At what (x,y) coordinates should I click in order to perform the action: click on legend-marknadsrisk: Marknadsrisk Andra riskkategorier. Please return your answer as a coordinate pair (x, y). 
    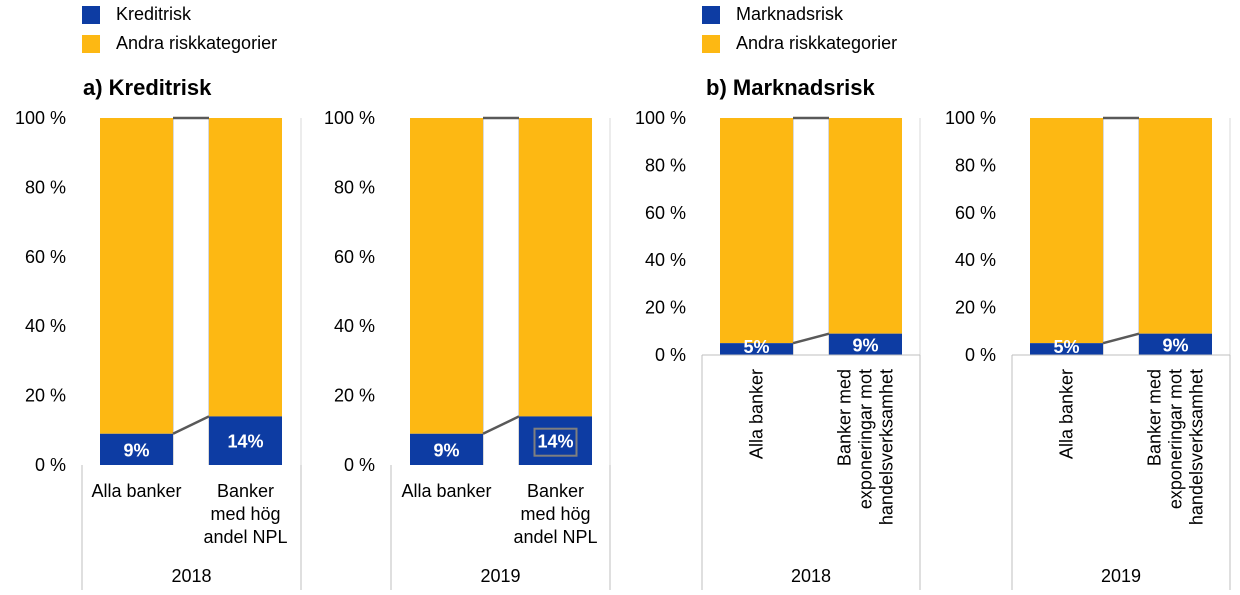
    Looking at the image, I should click on (799, 29).